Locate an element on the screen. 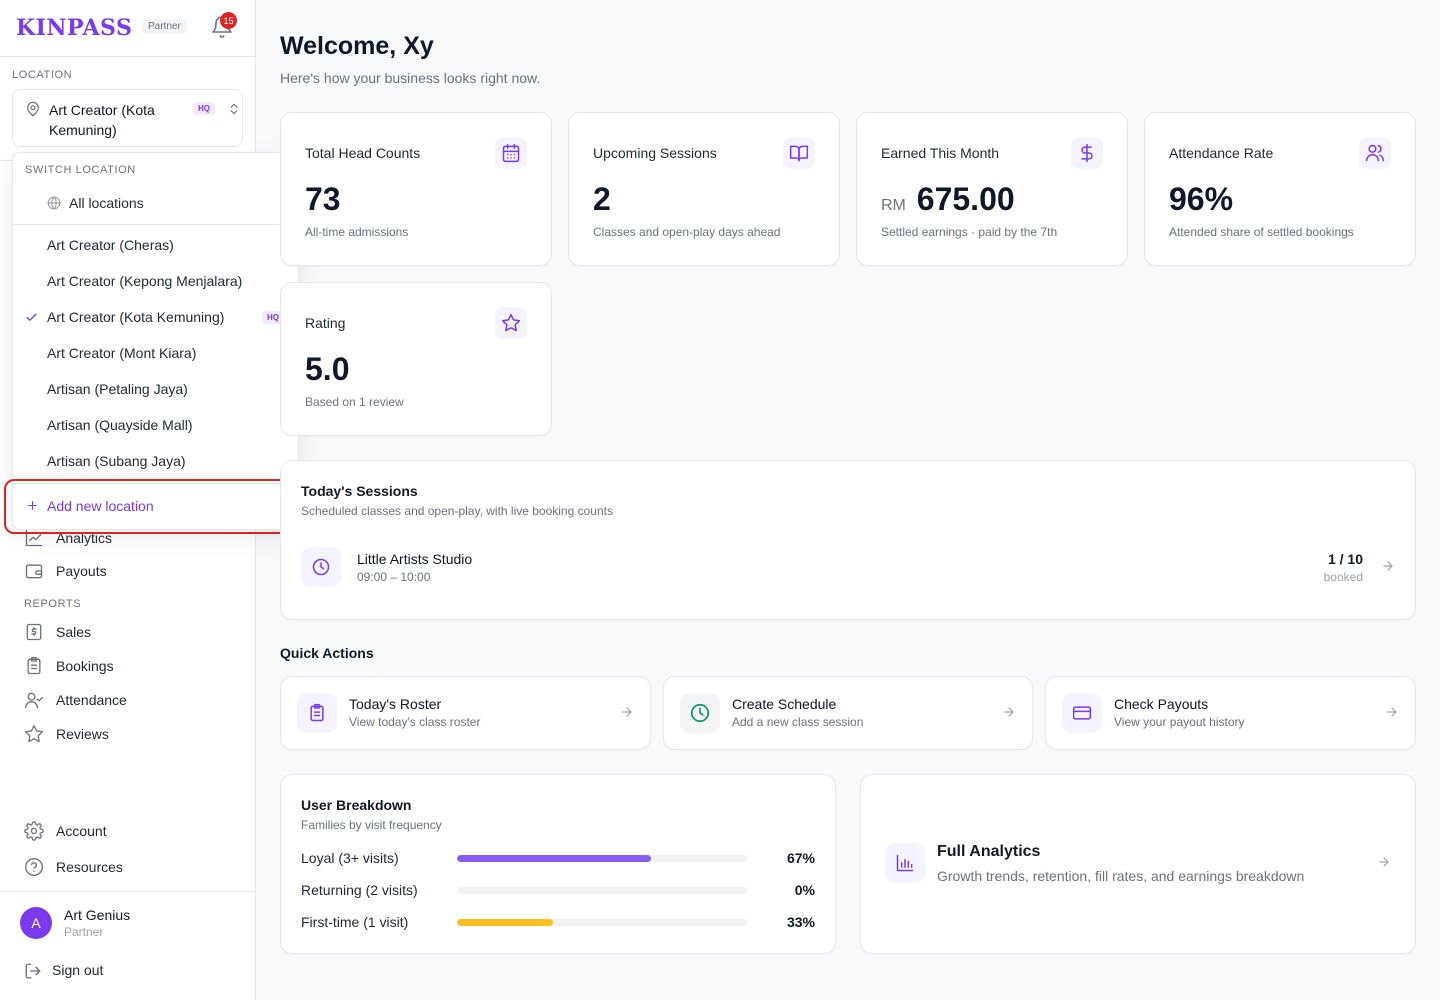  switch-location-label: SWITCH LOCATION is located at coordinates (80, 170).